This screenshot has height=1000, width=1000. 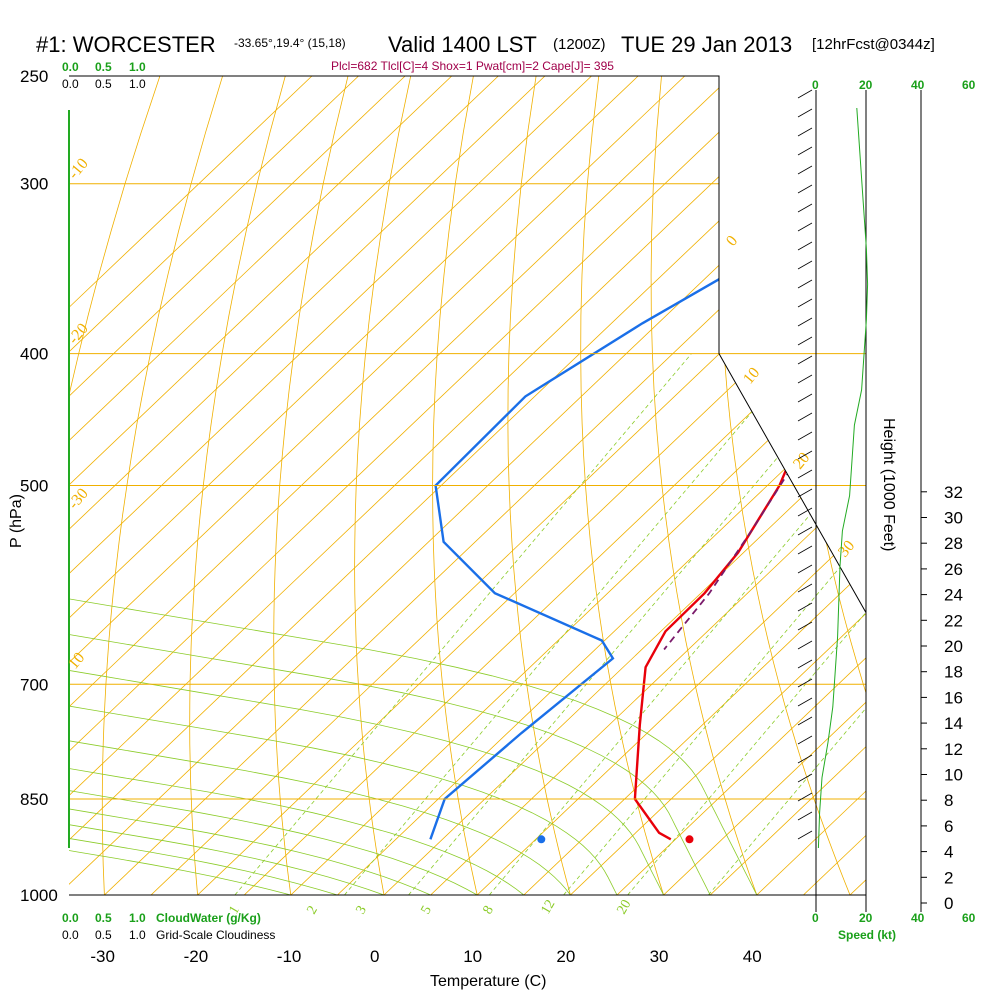 What do you see at coordinates (953, 620) in the screenshot?
I see `height-tick-label: 22` at bounding box center [953, 620].